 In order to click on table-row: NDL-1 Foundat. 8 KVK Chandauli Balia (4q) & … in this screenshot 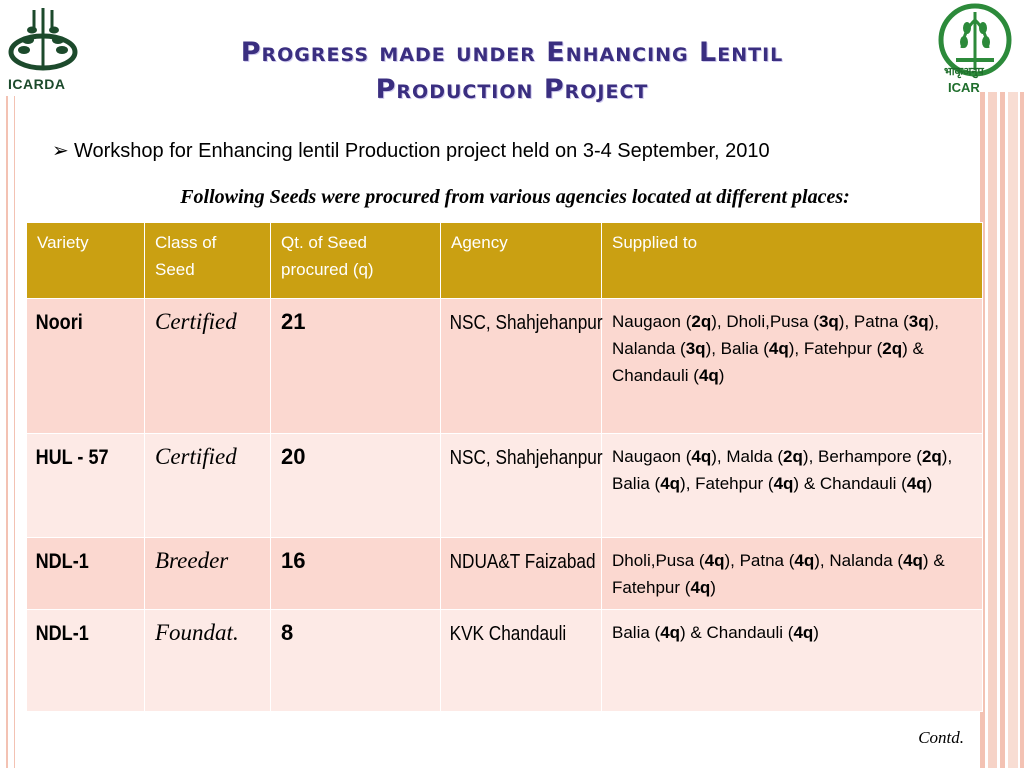, I will do `click(504, 660)`.